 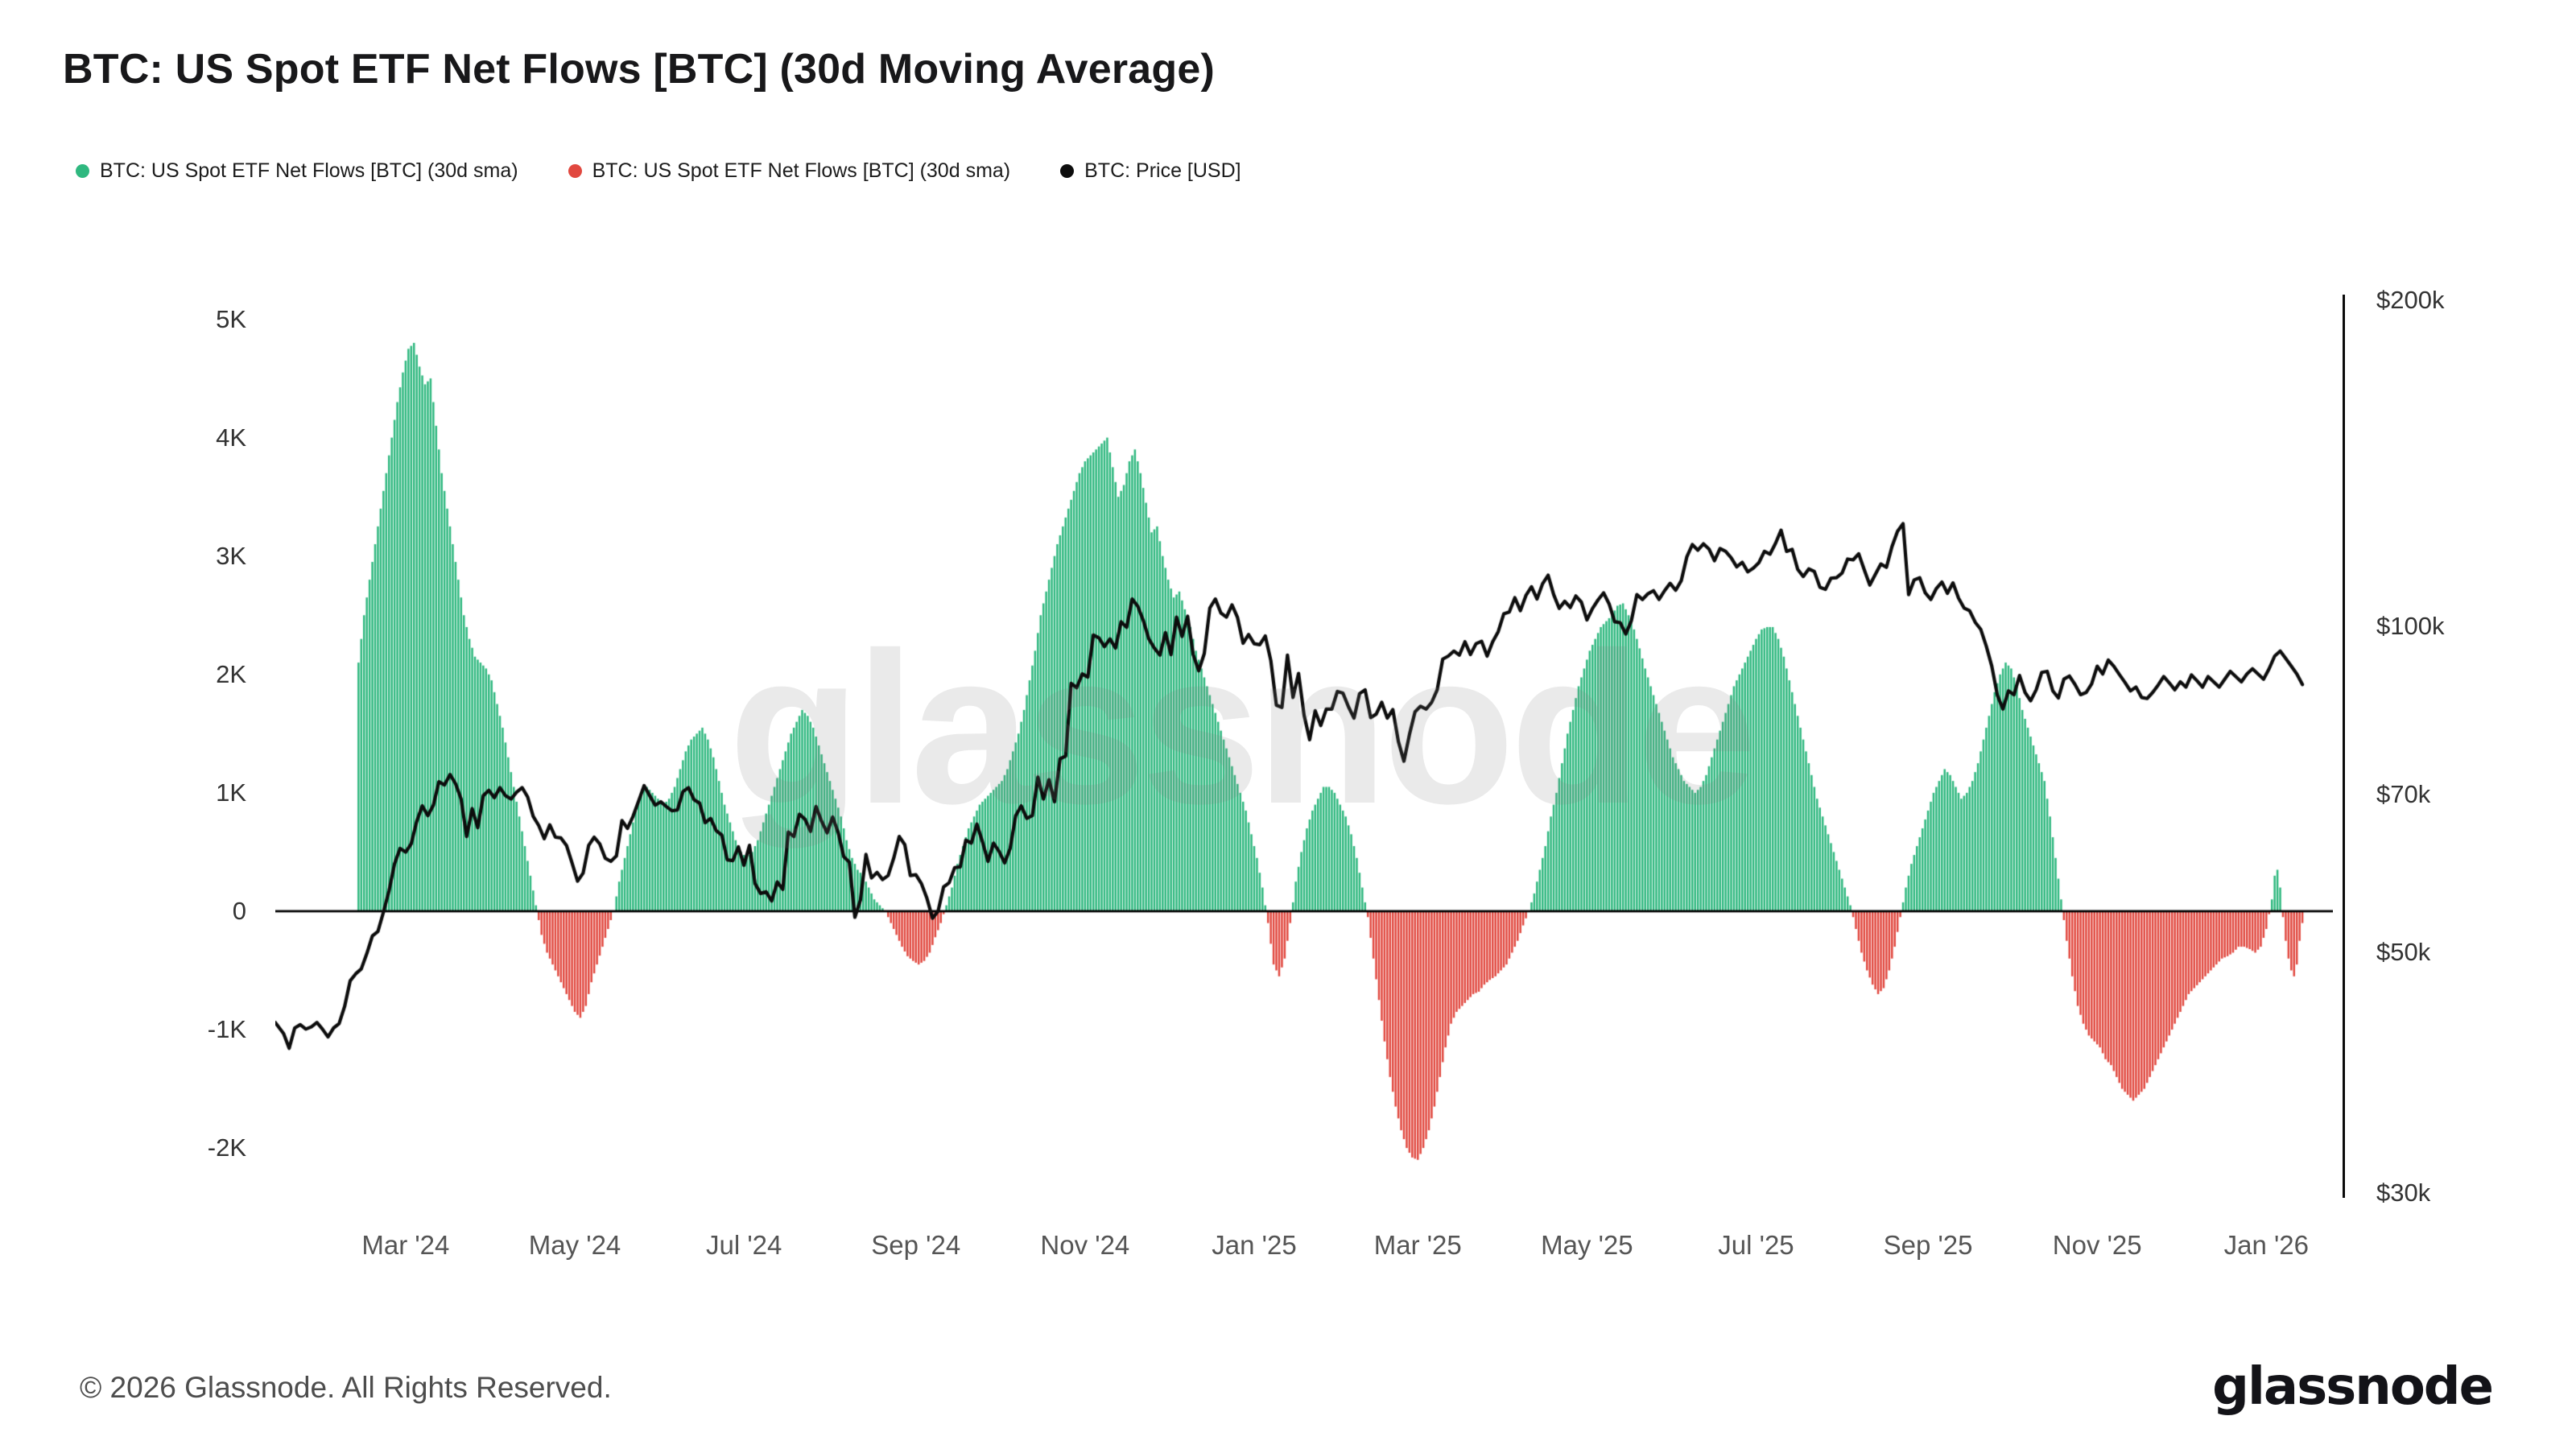 What do you see at coordinates (405, 1245) in the screenshot?
I see `x-axis-tick-label: Mar '24` at bounding box center [405, 1245].